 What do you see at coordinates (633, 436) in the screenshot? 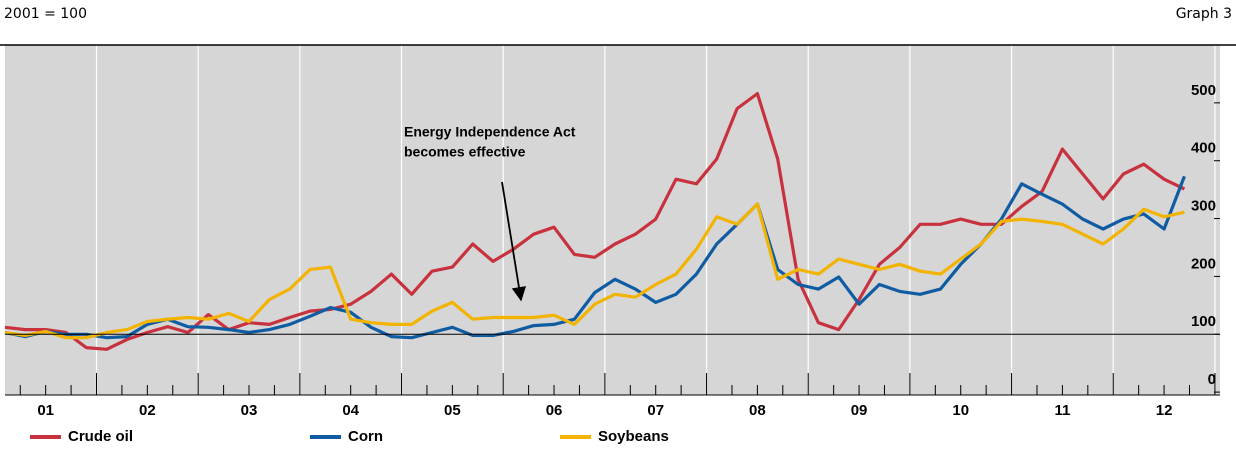
I see `legend-label: Soybeans` at bounding box center [633, 436].